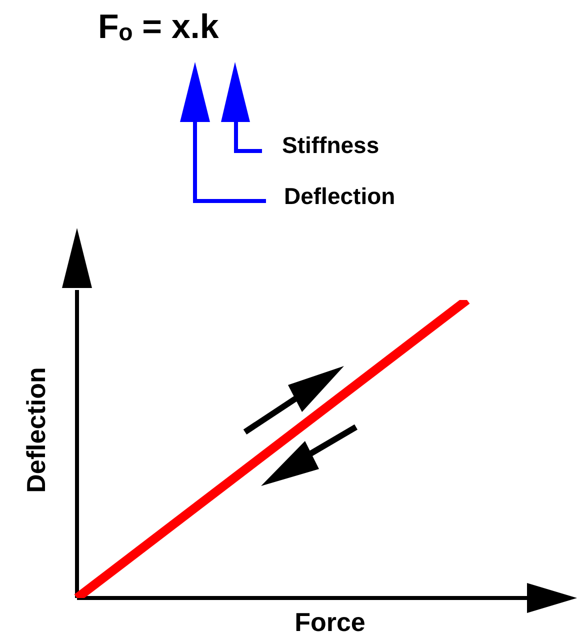  I want to click on x-axis-title: Force, so click(330, 622).